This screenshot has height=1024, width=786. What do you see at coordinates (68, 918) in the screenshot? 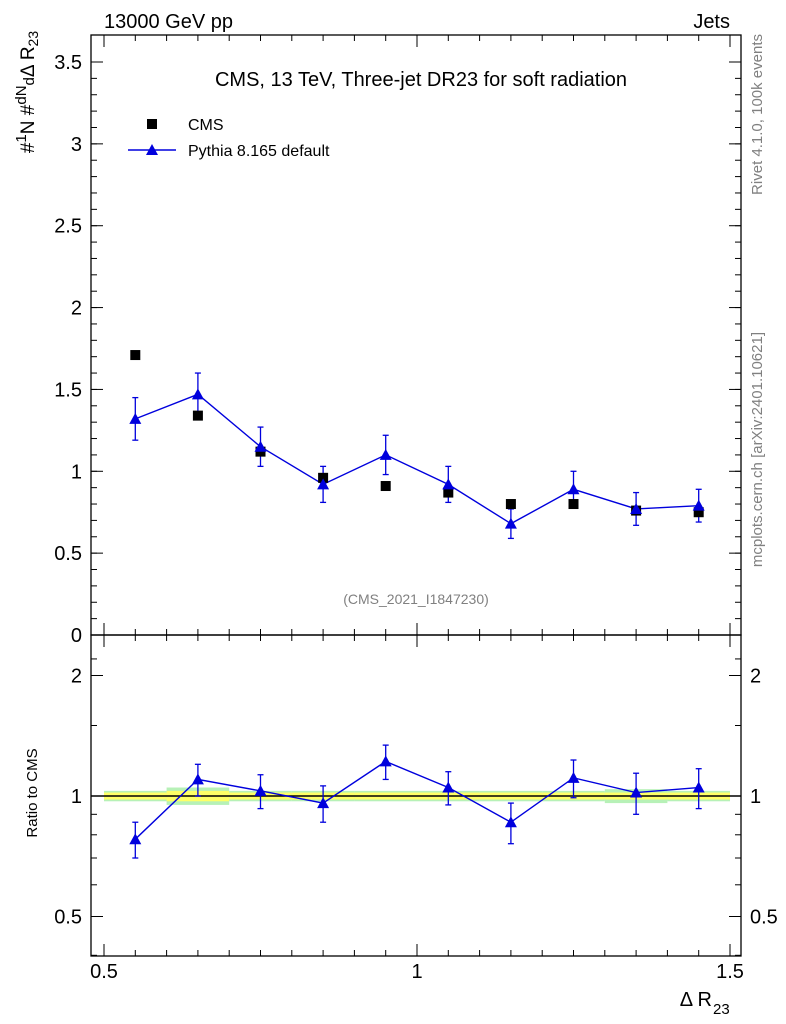
I see `ratio-ytick-label-left: 0.5` at bounding box center [68, 918].